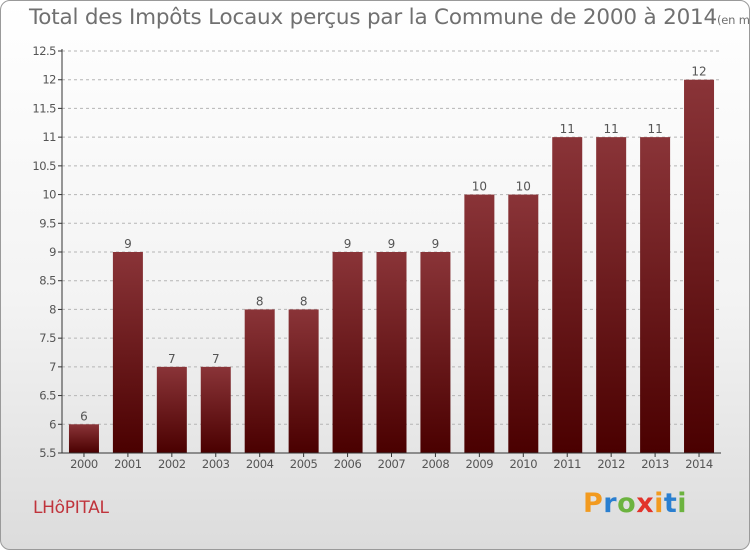 This screenshot has width=750, height=550. Describe the element at coordinates (84, 416) in the screenshot. I see `bar-value-label: 6` at that location.